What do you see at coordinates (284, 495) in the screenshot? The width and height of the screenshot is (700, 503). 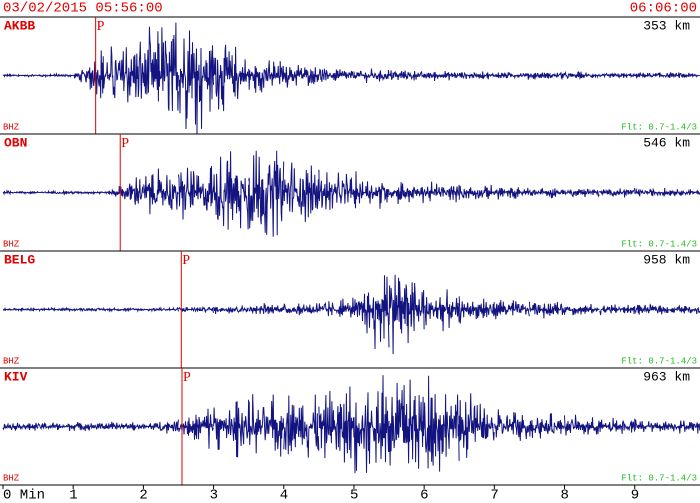 I see `x-tick-label: 4` at bounding box center [284, 495].